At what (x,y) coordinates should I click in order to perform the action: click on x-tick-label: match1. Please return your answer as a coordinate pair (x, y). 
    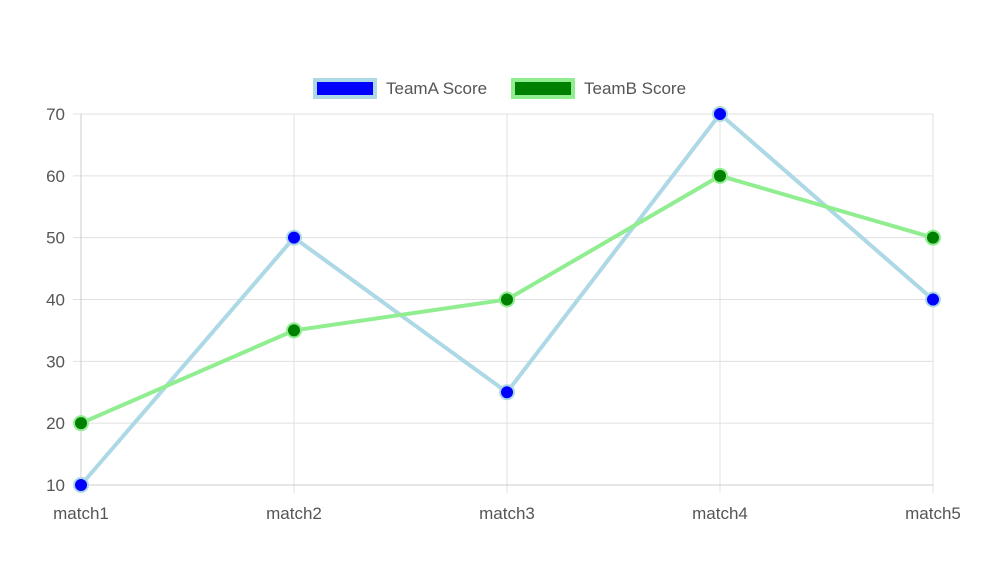
    Looking at the image, I should click on (81, 513).